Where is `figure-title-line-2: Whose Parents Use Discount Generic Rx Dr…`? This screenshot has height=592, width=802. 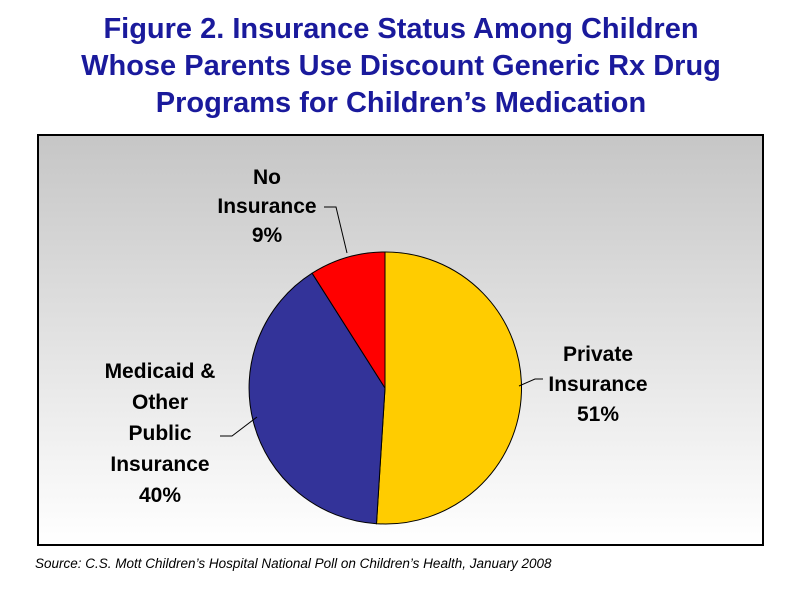
figure-title-line-2: Whose Parents Use Discount Generic Rx Dr… is located at coordinates (401, 66).